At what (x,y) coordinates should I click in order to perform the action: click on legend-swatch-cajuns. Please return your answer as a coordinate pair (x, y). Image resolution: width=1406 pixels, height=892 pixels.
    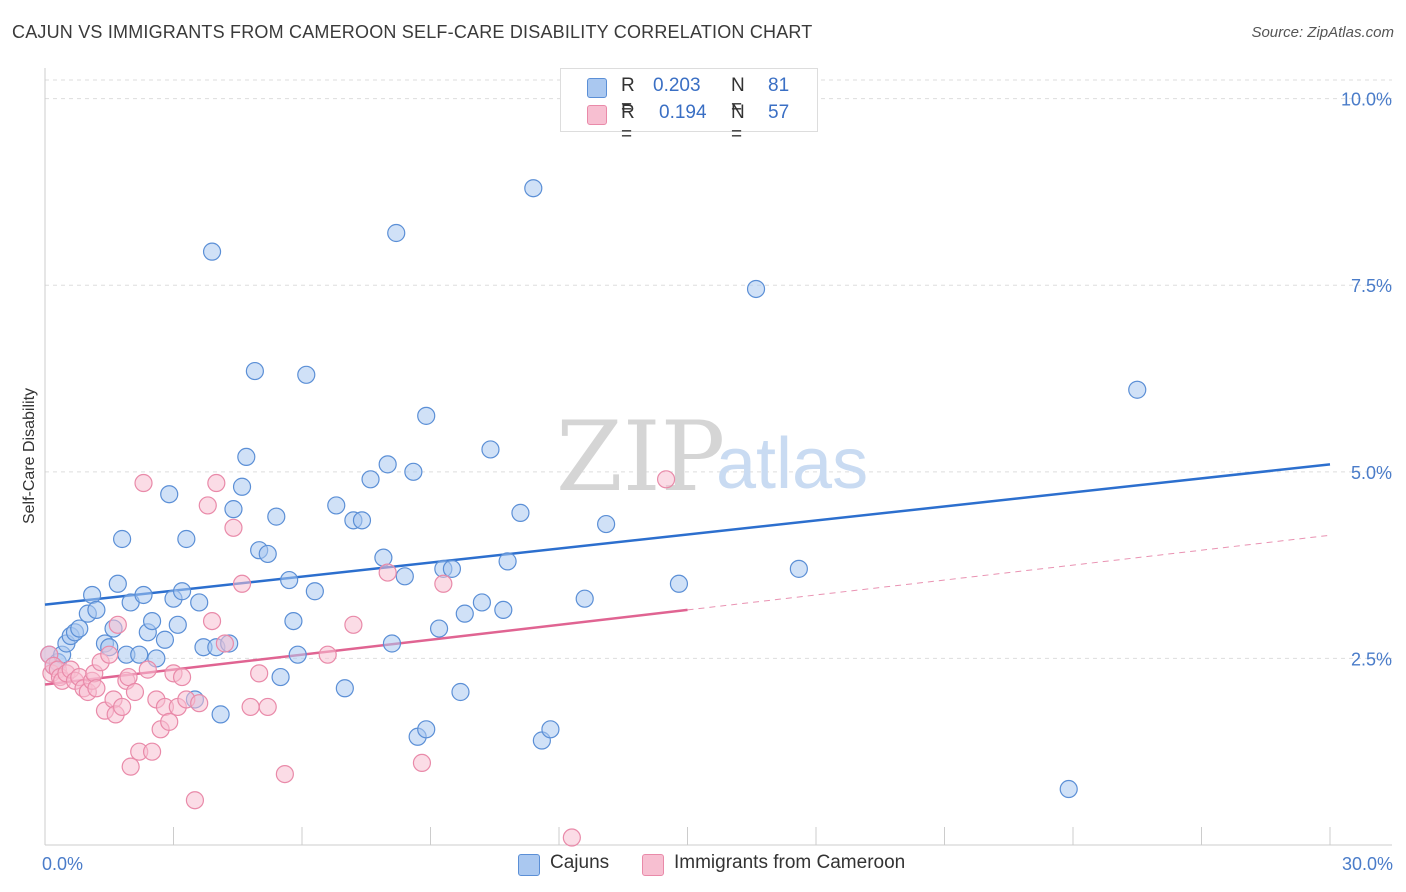
    Looking at the image, I should click on (597, 88).